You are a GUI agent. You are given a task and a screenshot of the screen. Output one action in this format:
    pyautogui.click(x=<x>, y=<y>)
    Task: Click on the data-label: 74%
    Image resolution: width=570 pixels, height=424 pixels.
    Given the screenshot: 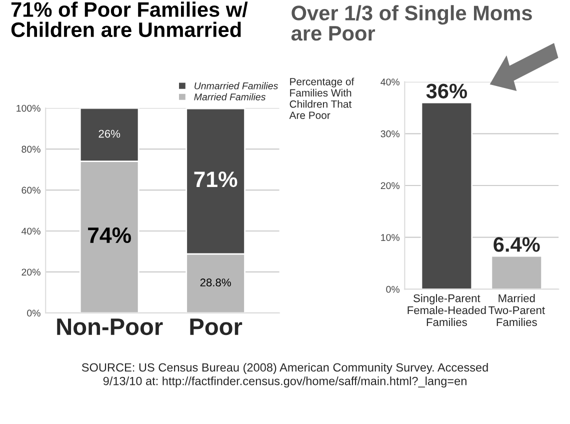 What is the action you would take?
    pyautogui.click(x=109, y=235)
    